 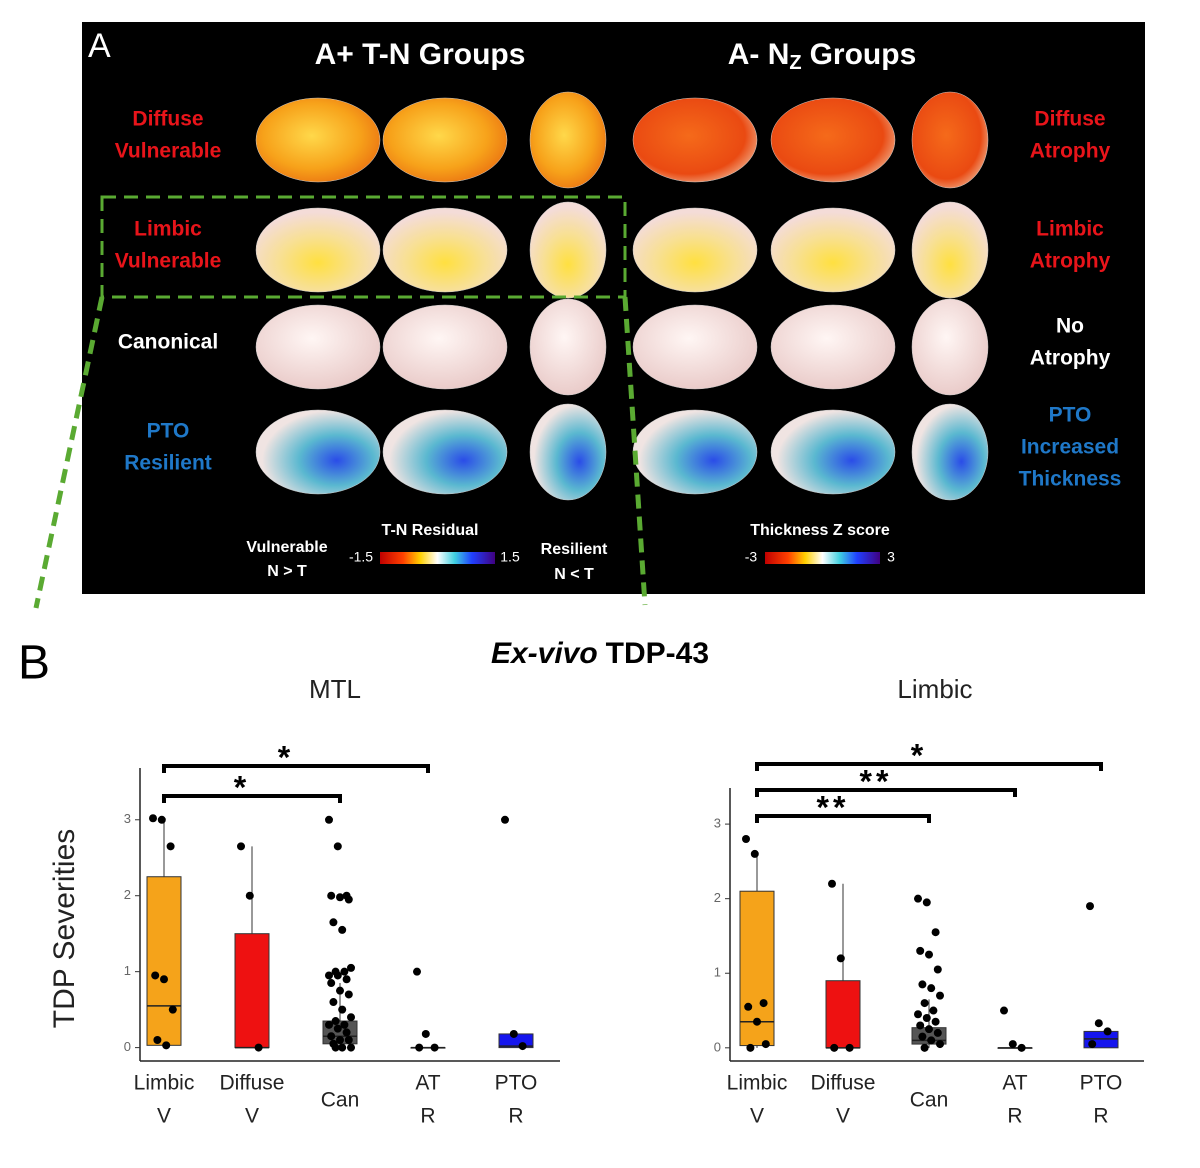 I want to click on y-tick-label: 3, so click(x=127, y=818).